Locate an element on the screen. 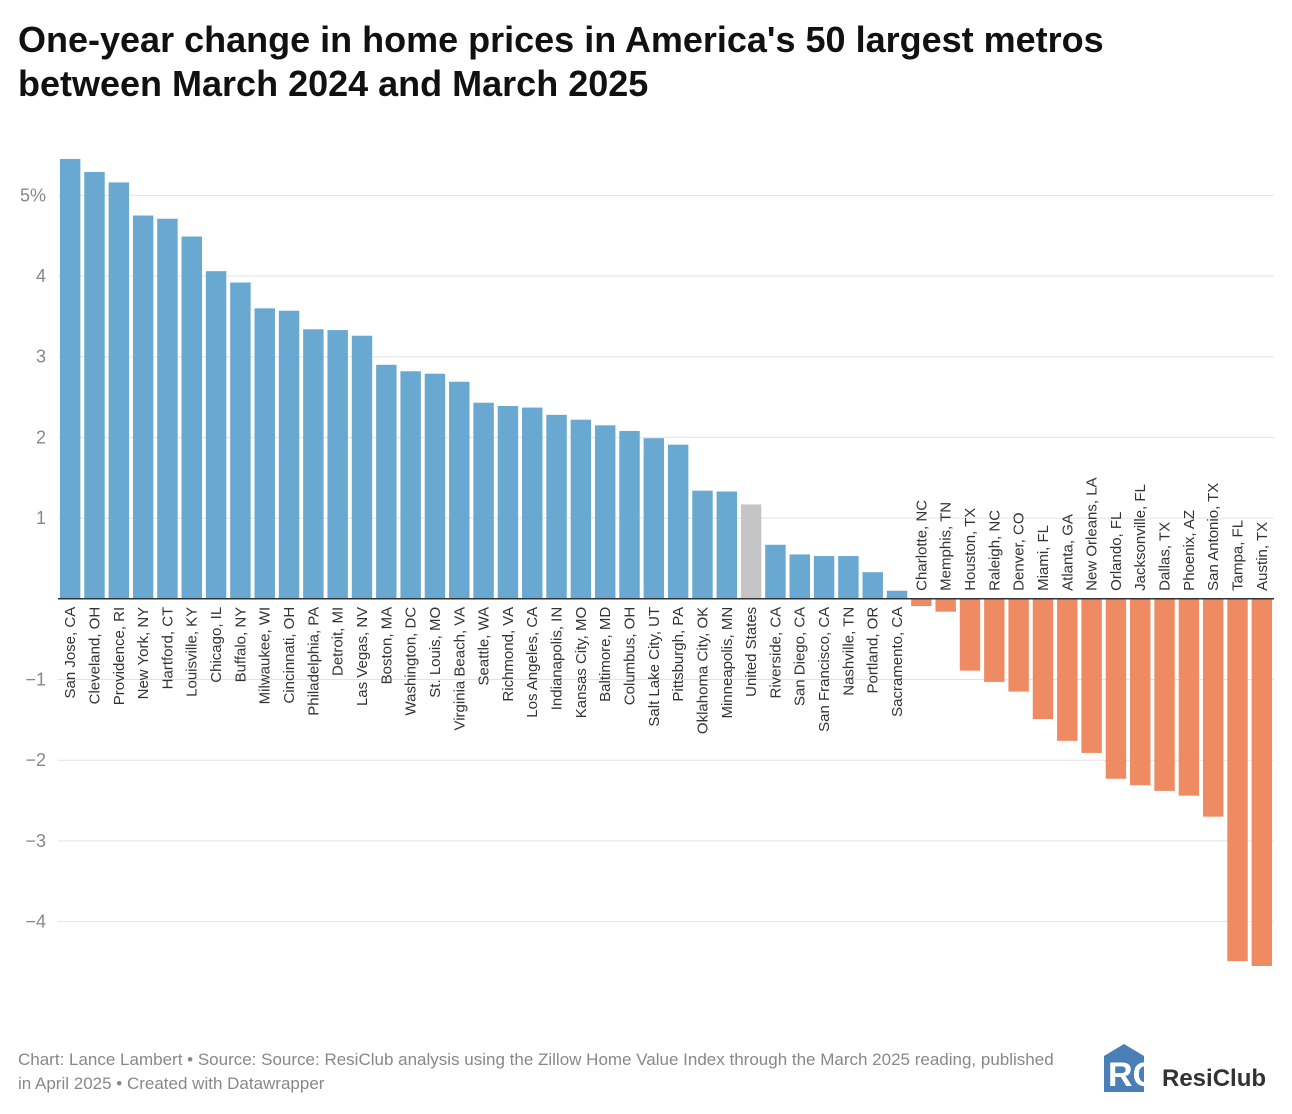  x-tick-label: Jacksonville, FL is located at coordinates (1140, 537).